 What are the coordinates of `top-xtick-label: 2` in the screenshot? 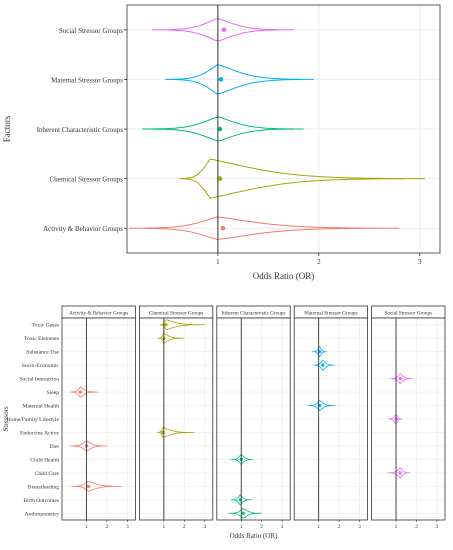 It's located at (319, 262).